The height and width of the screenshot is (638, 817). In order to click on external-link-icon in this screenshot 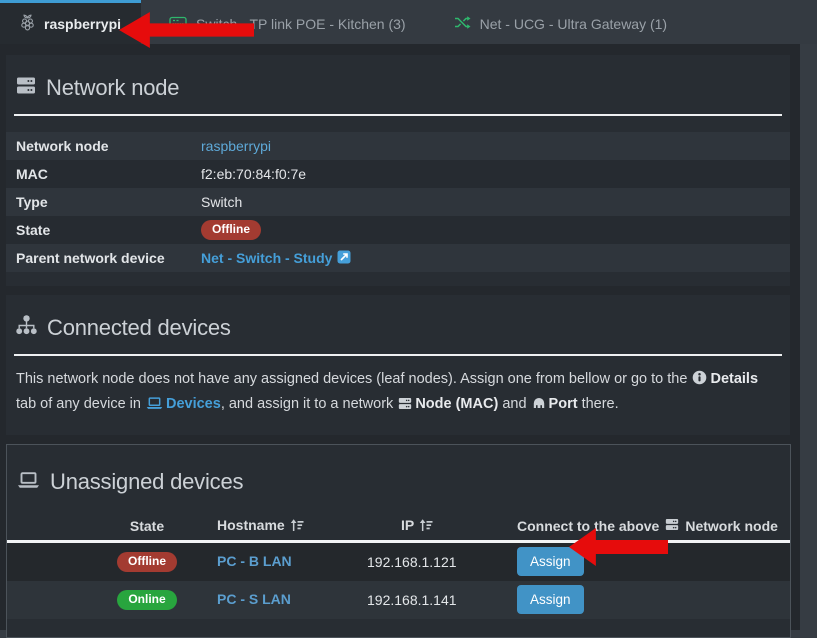, I will do `click(344, 258)`.